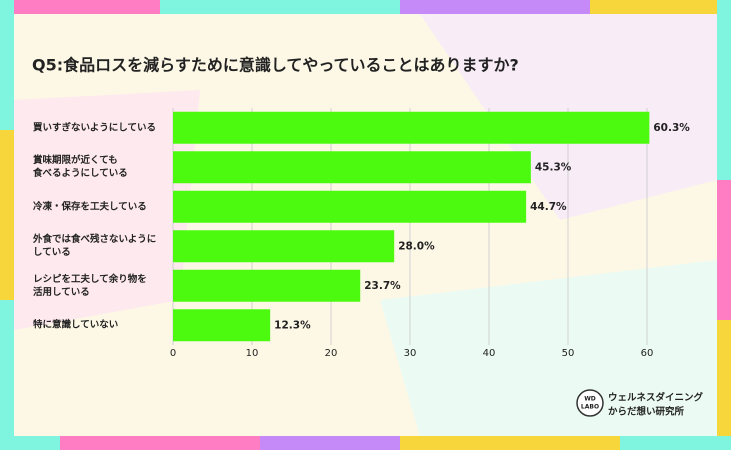 This screenshot has width=731, height=450. What do you see at coordinates (568, 353) in the screenshot?
I see `x-tick-label: 50` at bounding box center [568, 353].